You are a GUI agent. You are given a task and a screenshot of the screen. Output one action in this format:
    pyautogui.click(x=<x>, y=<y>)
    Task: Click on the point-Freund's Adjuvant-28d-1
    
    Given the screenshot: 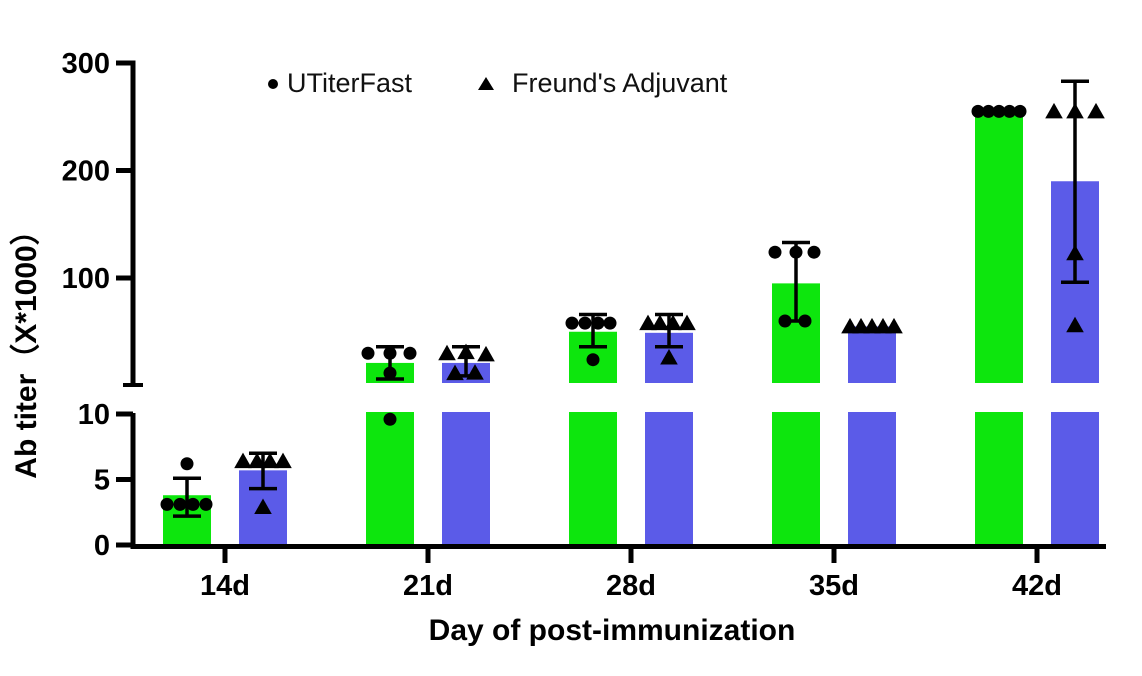 What is the action you would take?
    pyautogui.click(x=660, y=322)
    